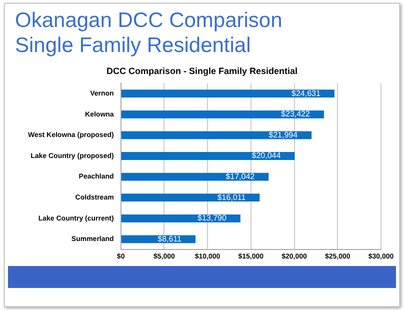 This screenshot has height=310, width=404. What do you see at coordinates (283, 135) in the screenshot?
I see `data-label: $21,994` at bounding box center [283, 135].